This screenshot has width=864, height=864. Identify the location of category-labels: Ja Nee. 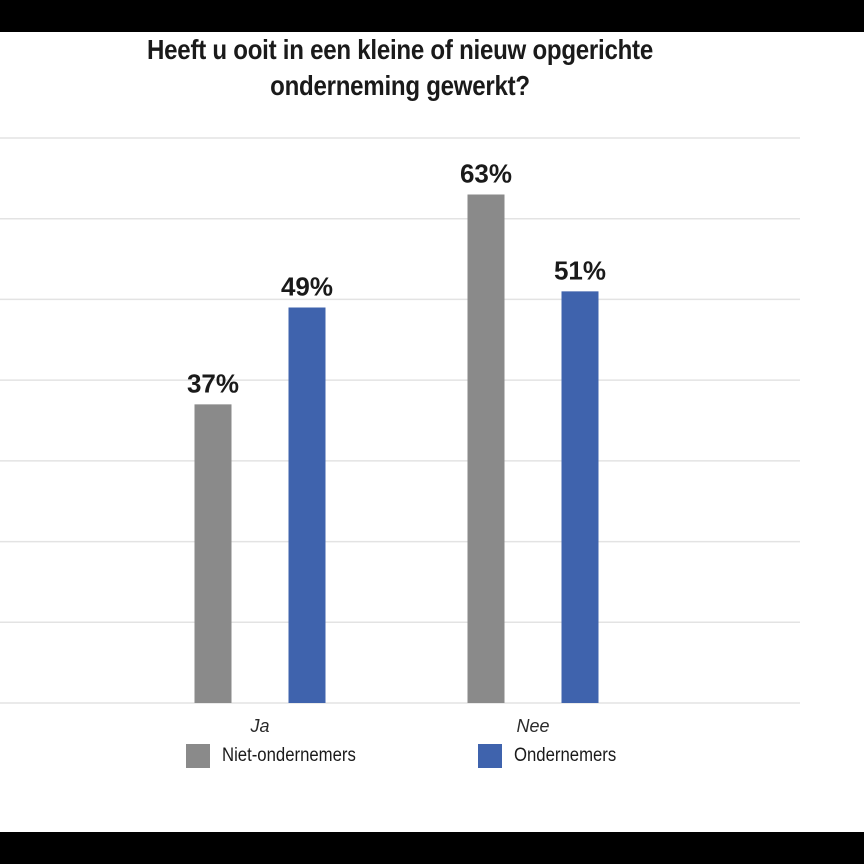
(399, 726).